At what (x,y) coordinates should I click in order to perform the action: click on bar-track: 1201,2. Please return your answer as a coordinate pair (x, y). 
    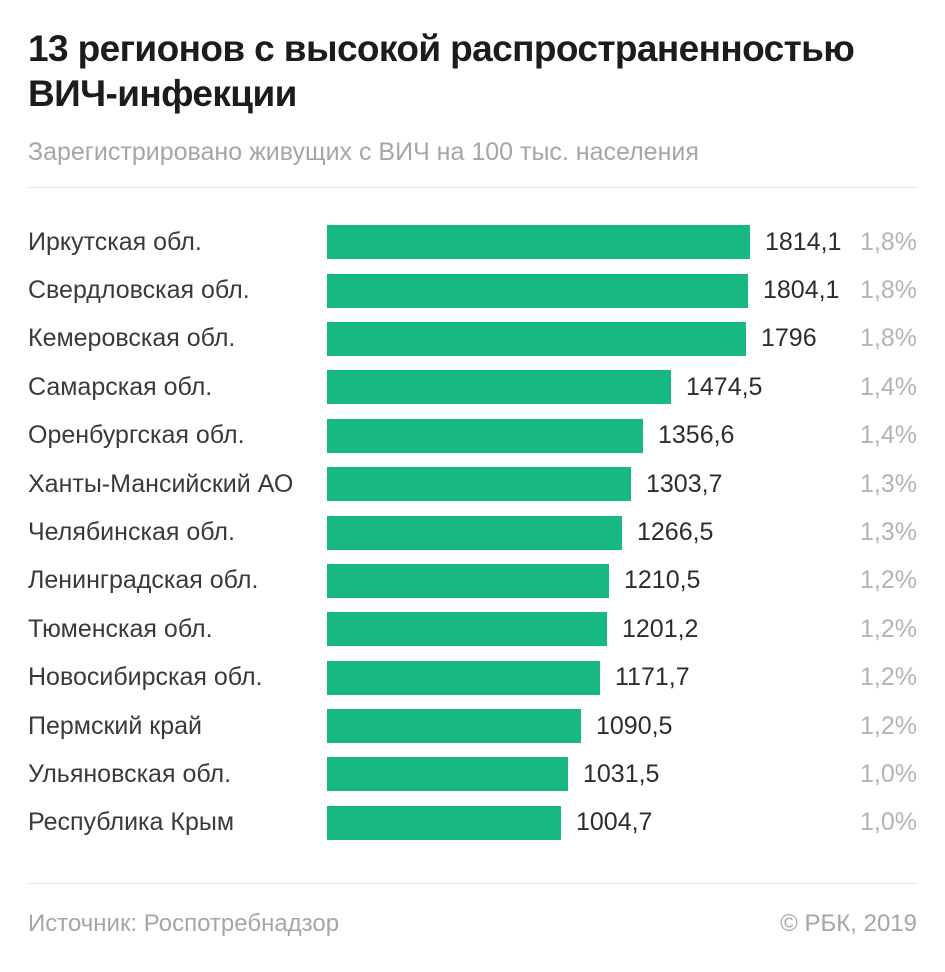
    Looking at the image, I should click on (590, 629).